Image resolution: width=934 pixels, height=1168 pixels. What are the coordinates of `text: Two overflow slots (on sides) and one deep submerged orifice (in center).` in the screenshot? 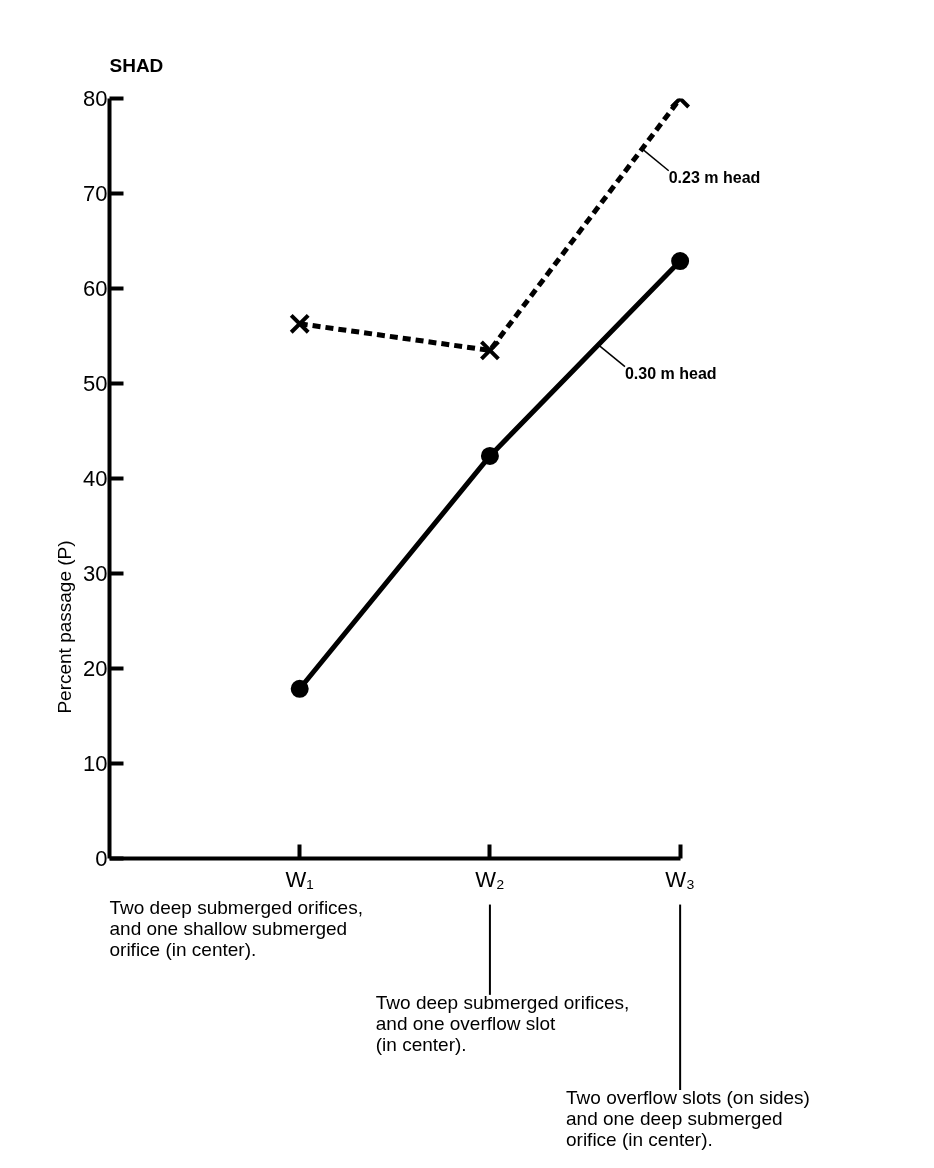 It's located at (688, 1119).